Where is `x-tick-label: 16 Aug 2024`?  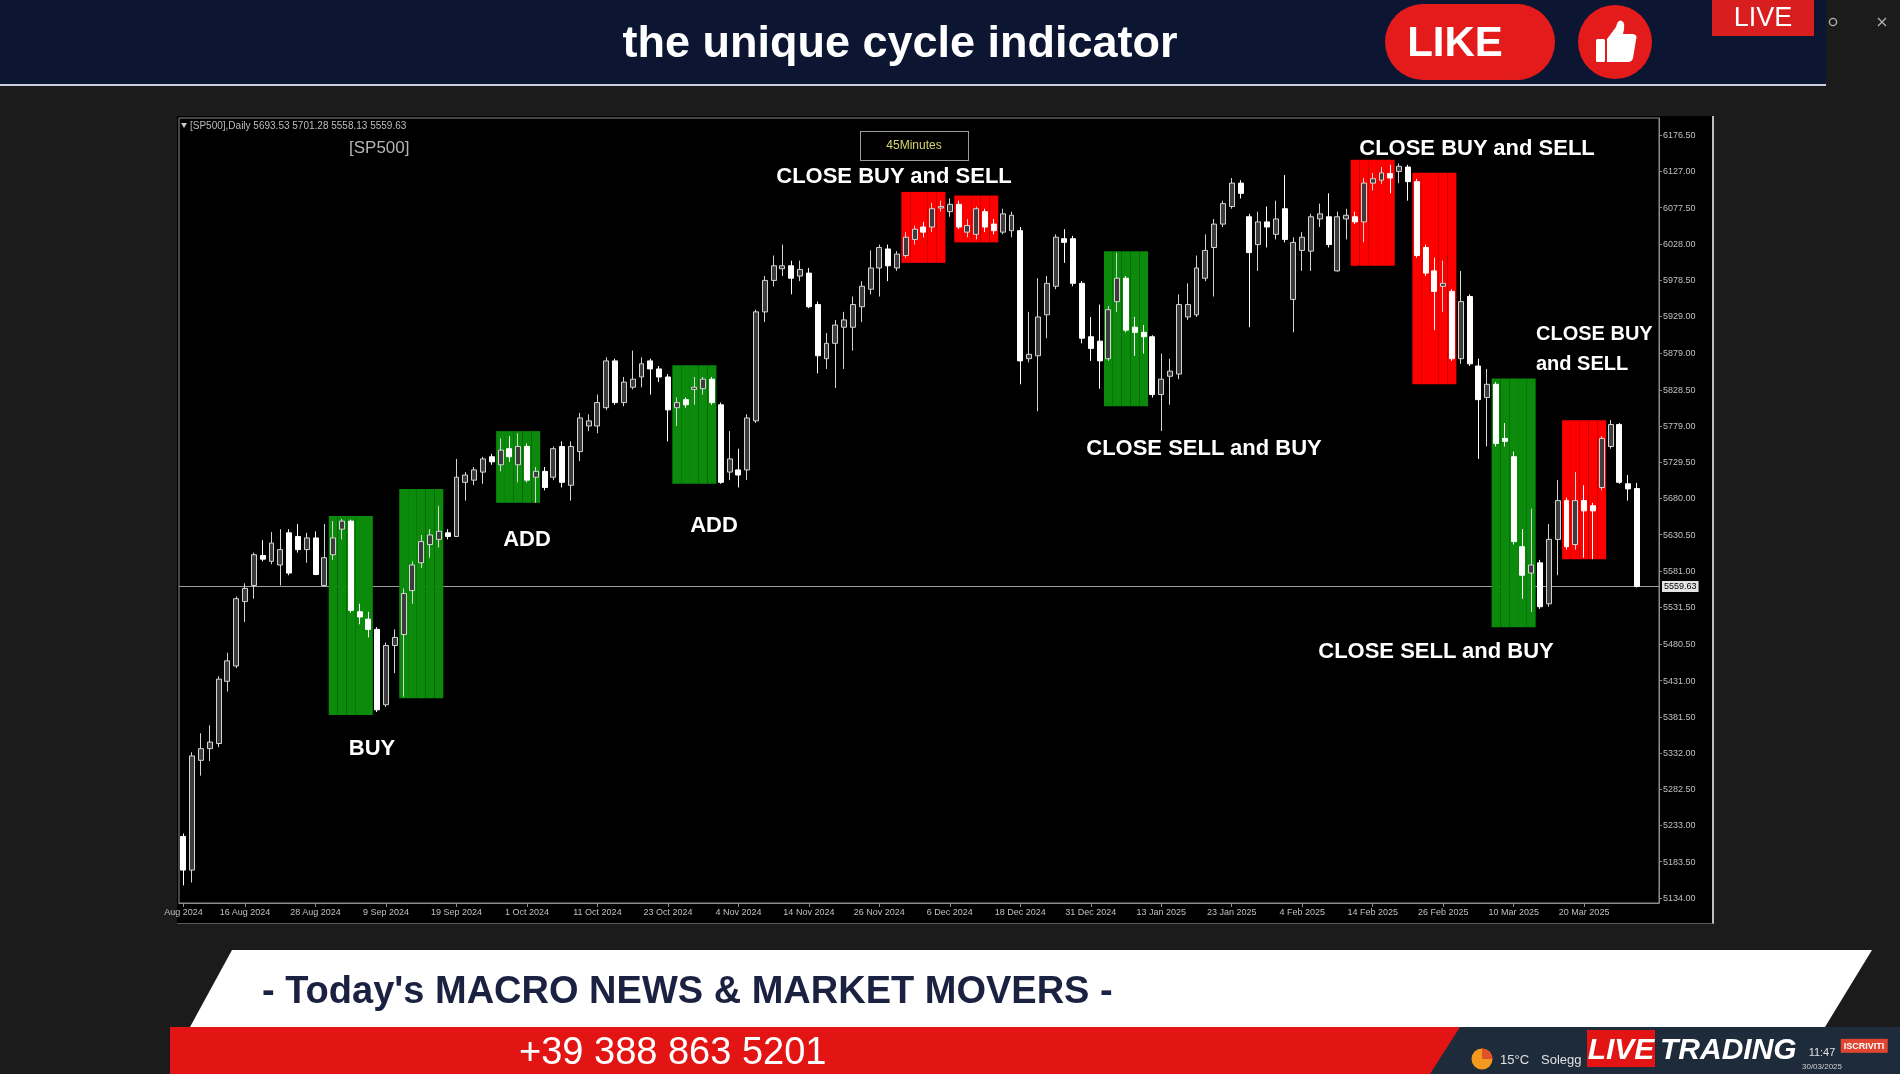 x-tick-label: 16 Aug 2024 is located at coordinates (245, 911).